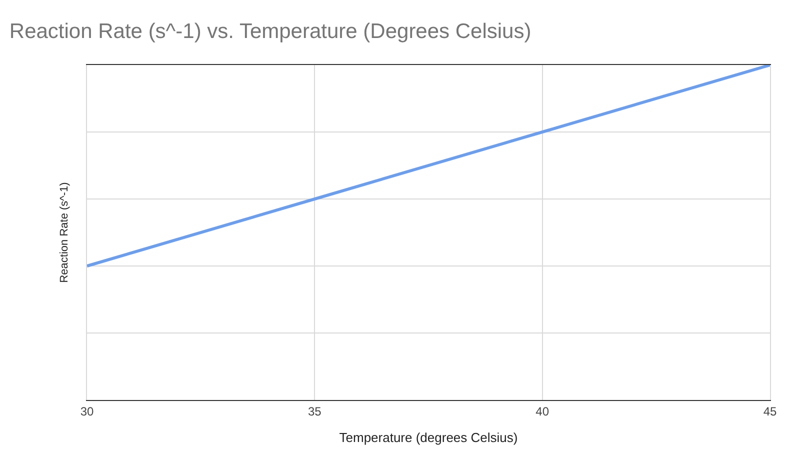 The width and height of the screenshot is (785, 465). Describe the element at coordinates (64, 232) in the screenshot. I see `y-axis-title: Reaction Rate (s^-1)` at that location.